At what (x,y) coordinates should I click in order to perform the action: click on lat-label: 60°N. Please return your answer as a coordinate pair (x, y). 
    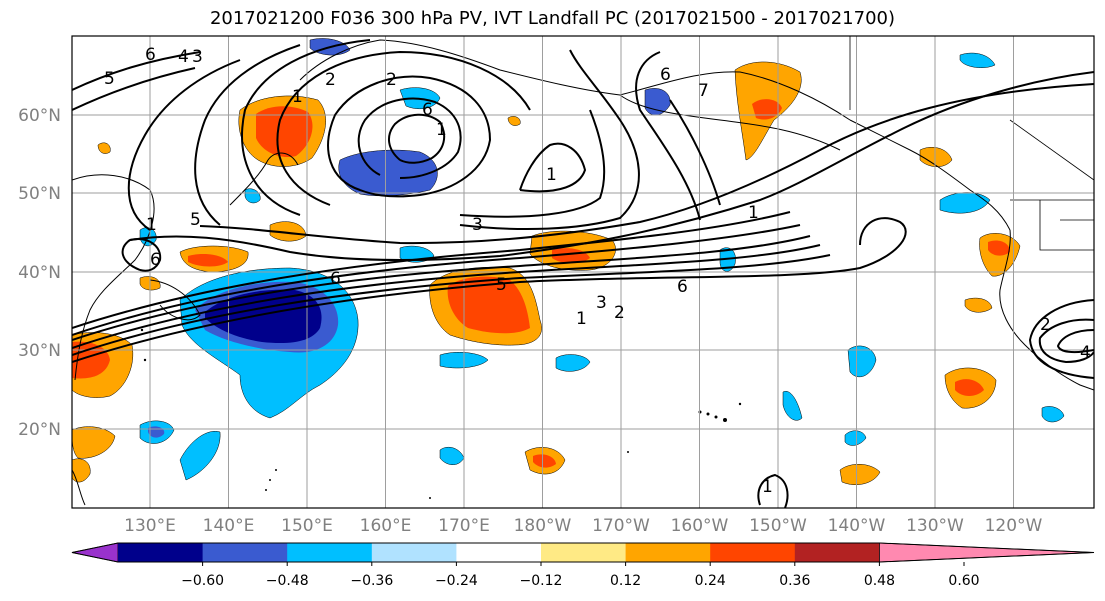
    Looking at the image, I should click on (39, 116).